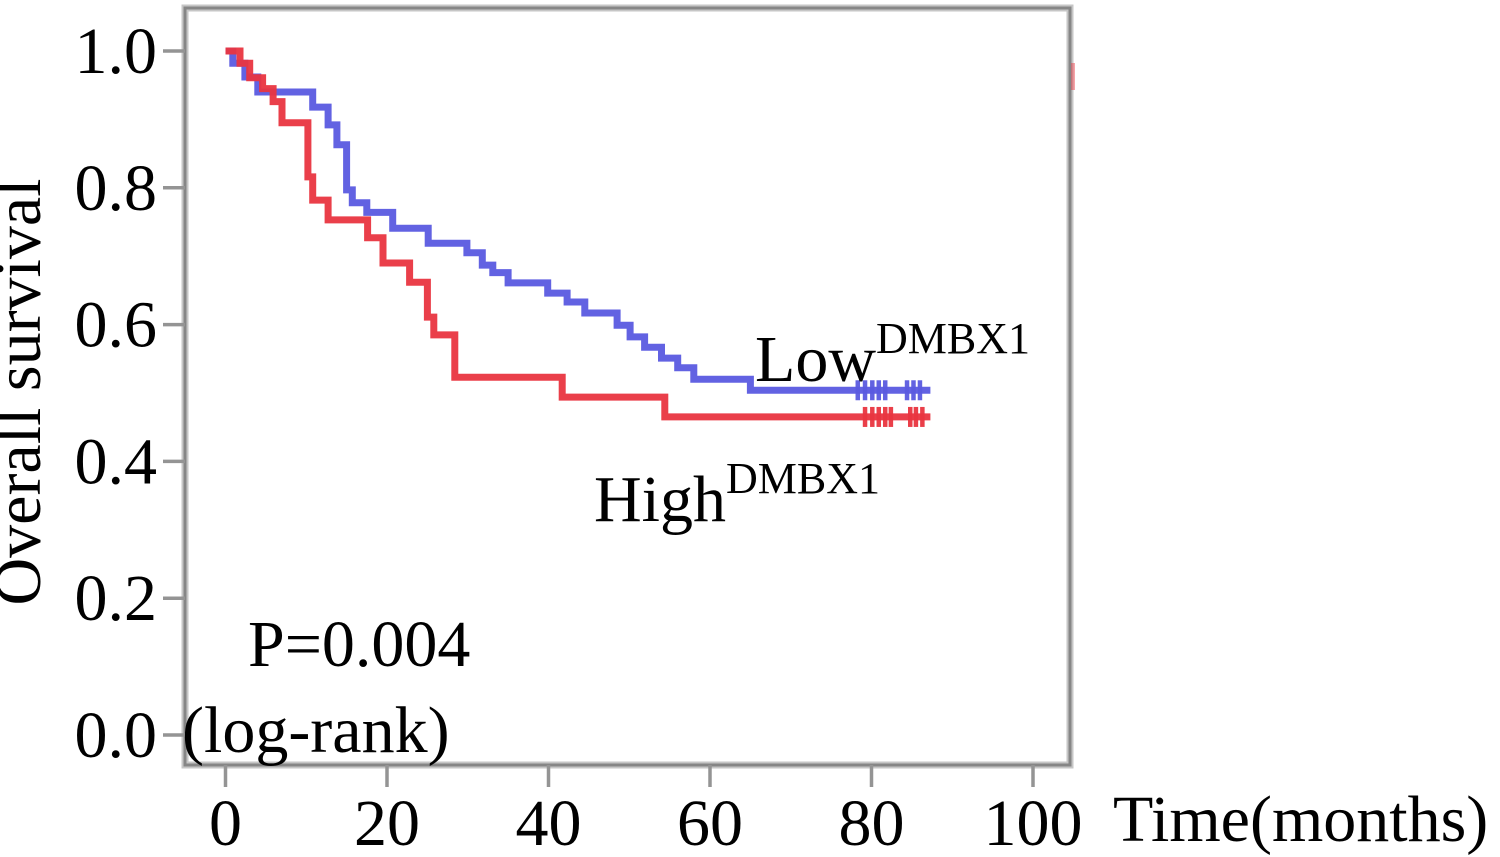  What do you see at coordinates (116, 188) in the screenshot?
I see `y-tick-label: 0.8` at bounding box center [116, 188].